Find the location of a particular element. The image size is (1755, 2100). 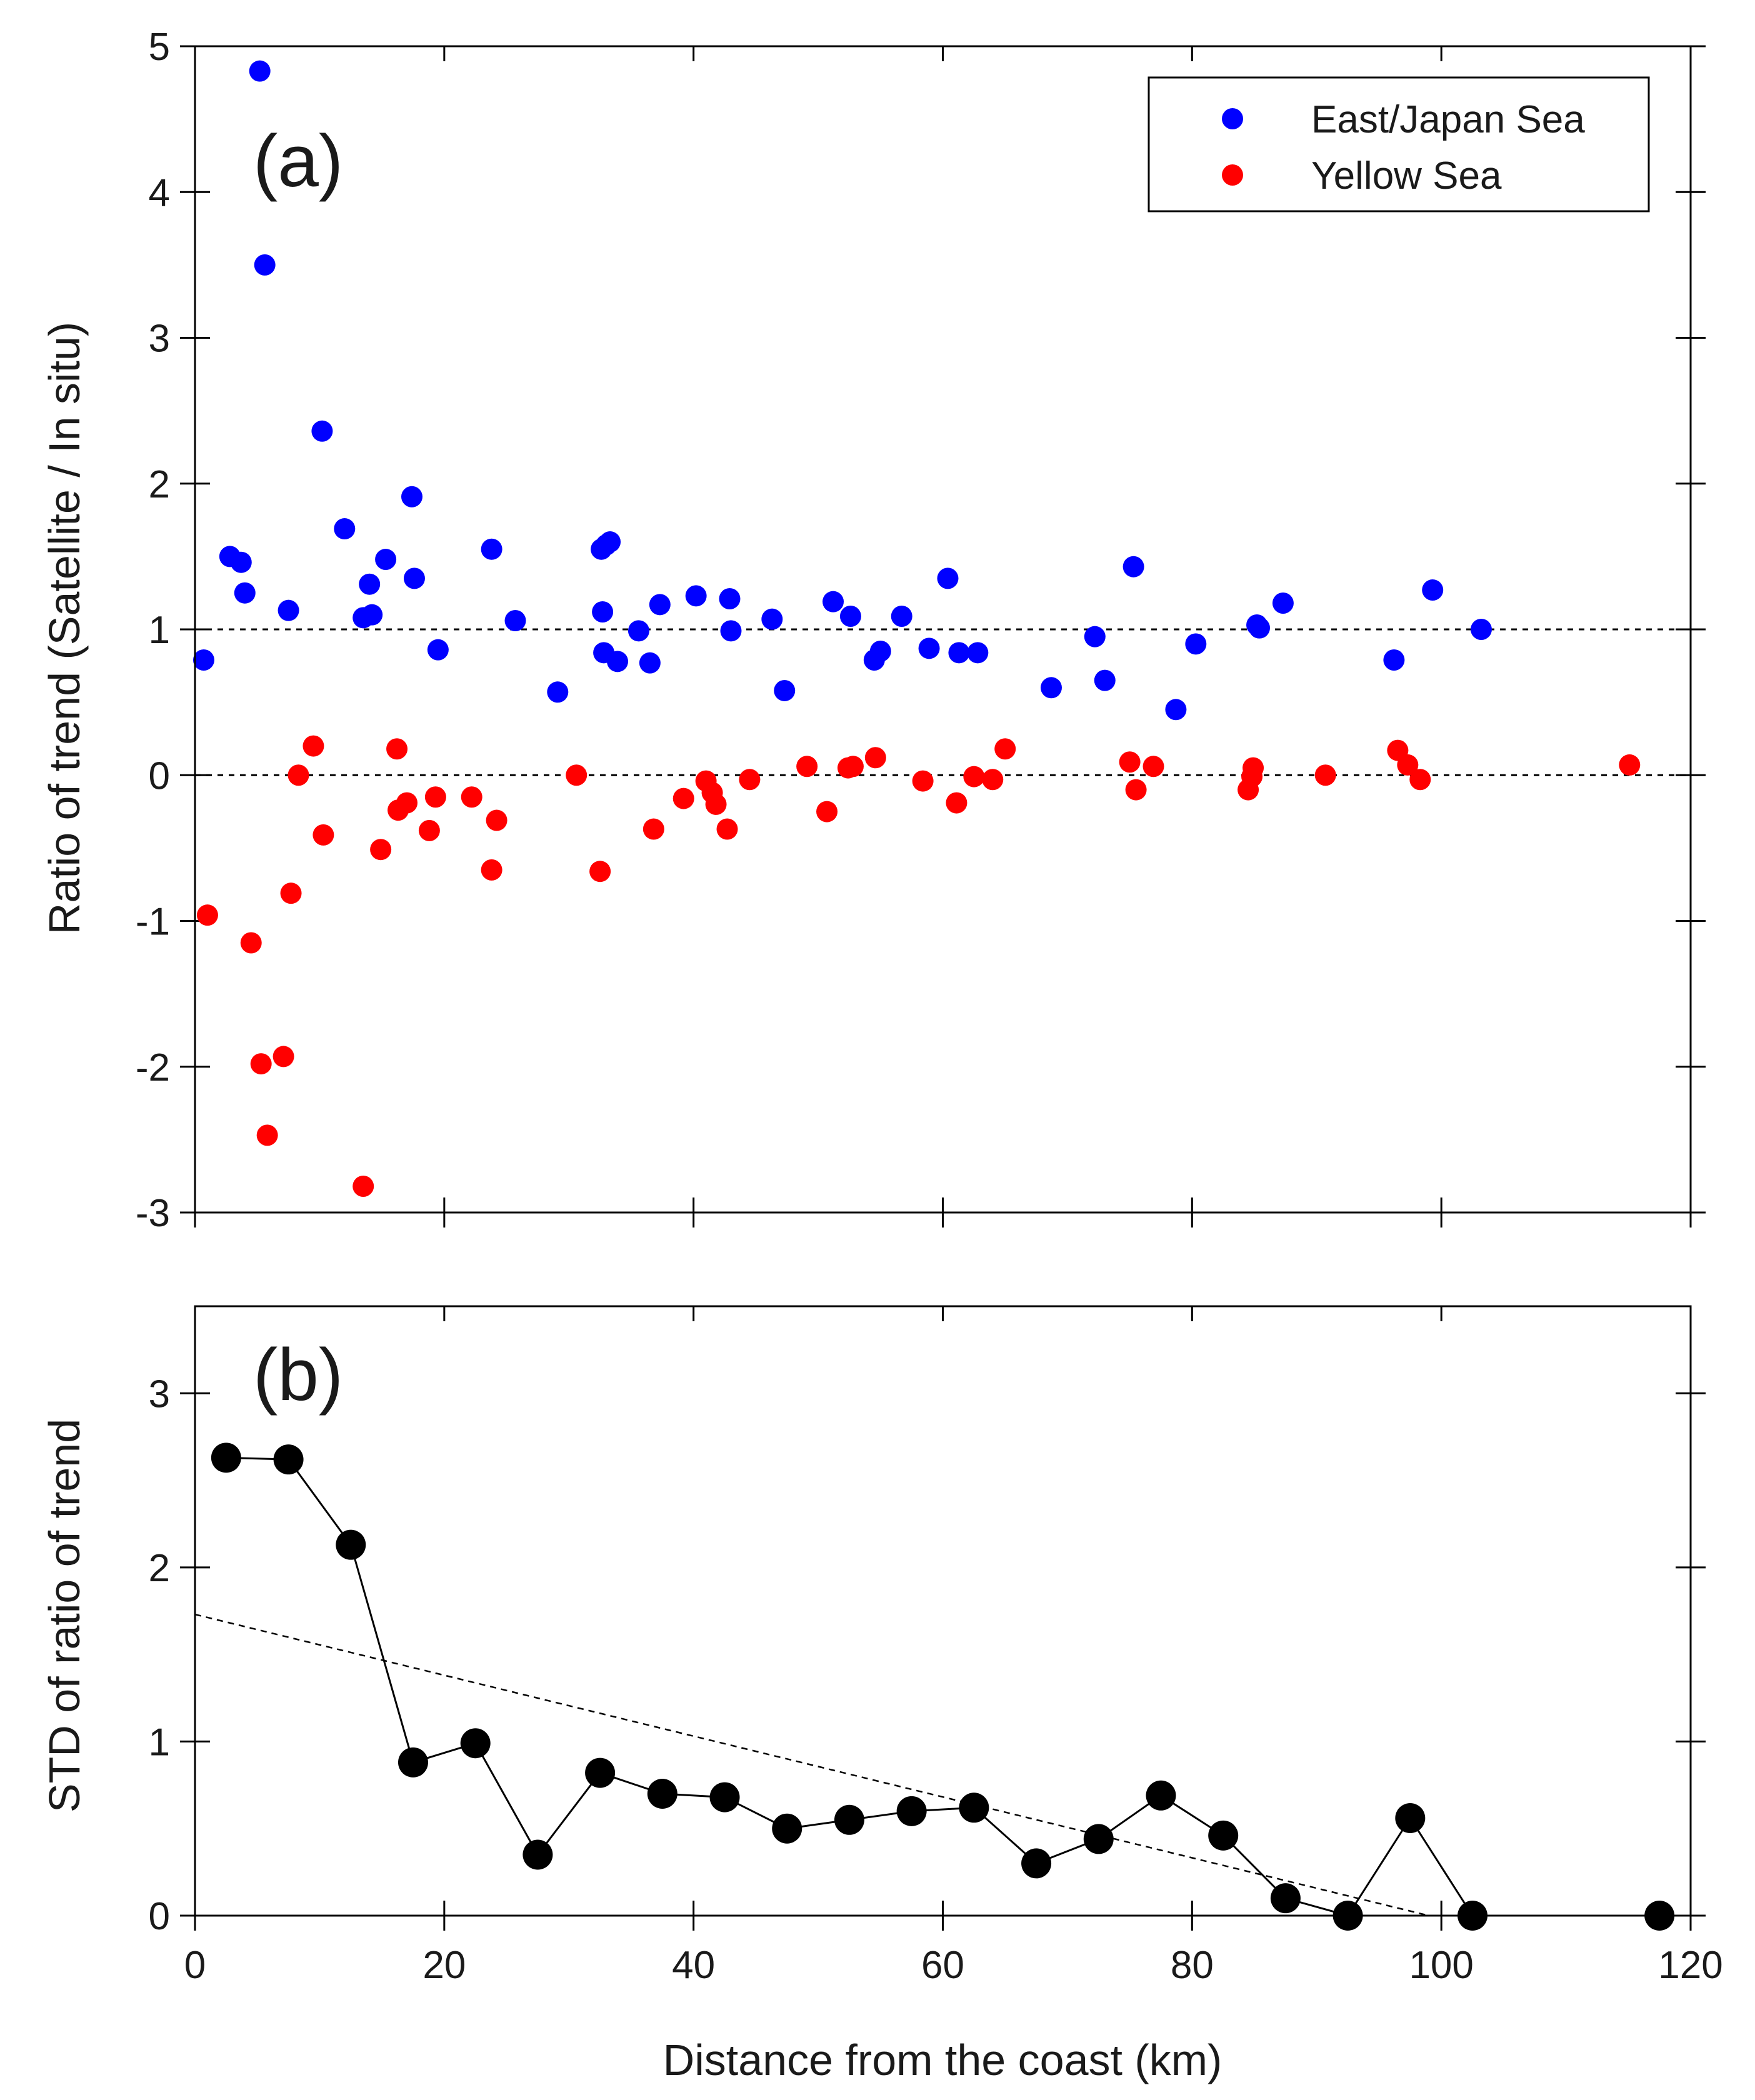

panel-b-y-axis-title: STD of ratio of trend is located at coordinates (64, 1615).